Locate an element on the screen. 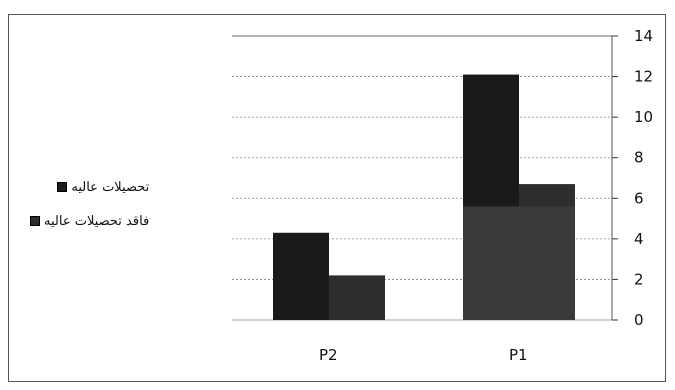 Image resolution: width=675 pixels, height=390 pixels. legend-item-series-2: فاقد تحصیلات عالیه is located at coordinates (89, 221).